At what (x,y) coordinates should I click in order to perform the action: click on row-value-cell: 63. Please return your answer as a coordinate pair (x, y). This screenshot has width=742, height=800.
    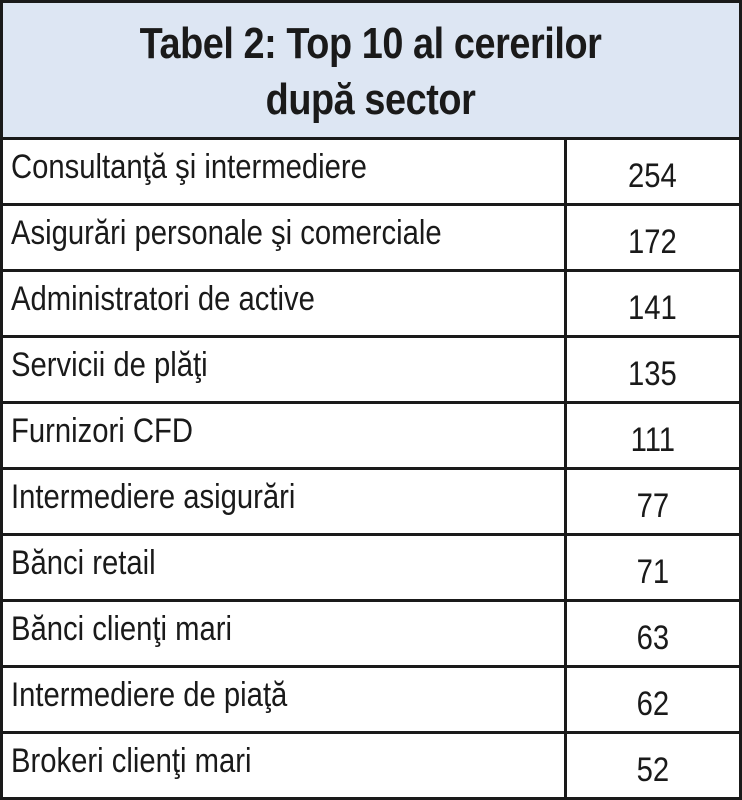
    Looking at the image, I should click on (652, 634).